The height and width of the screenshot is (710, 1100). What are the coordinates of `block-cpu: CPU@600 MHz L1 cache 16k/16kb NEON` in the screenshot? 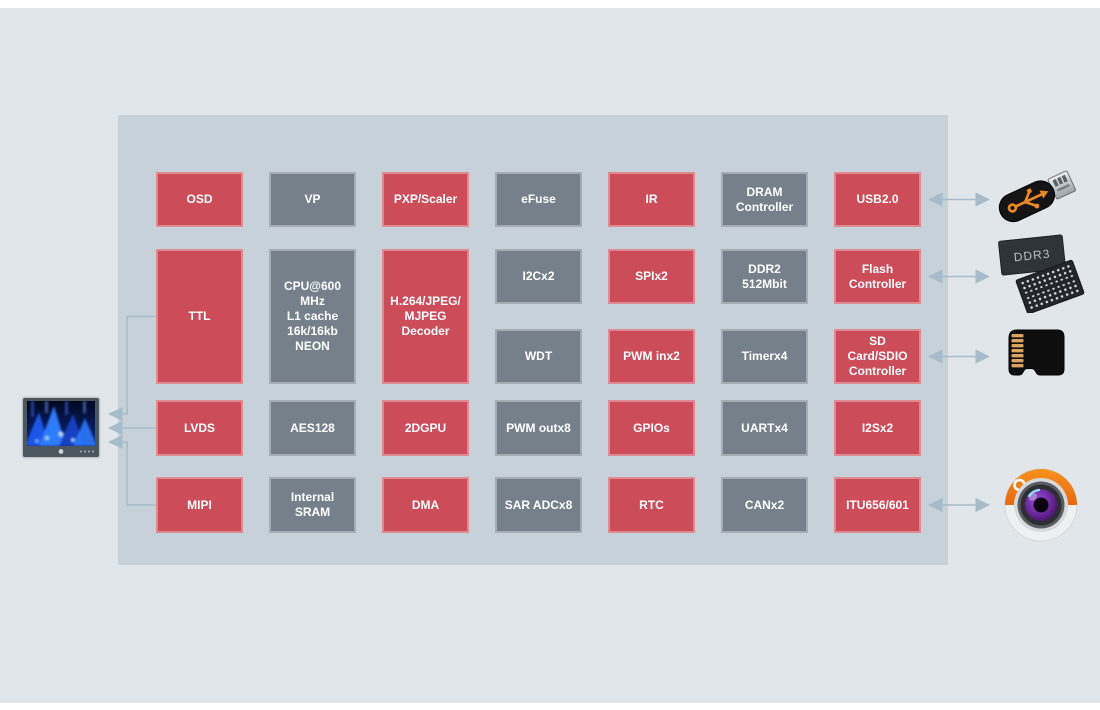 It's located at (312, 316).